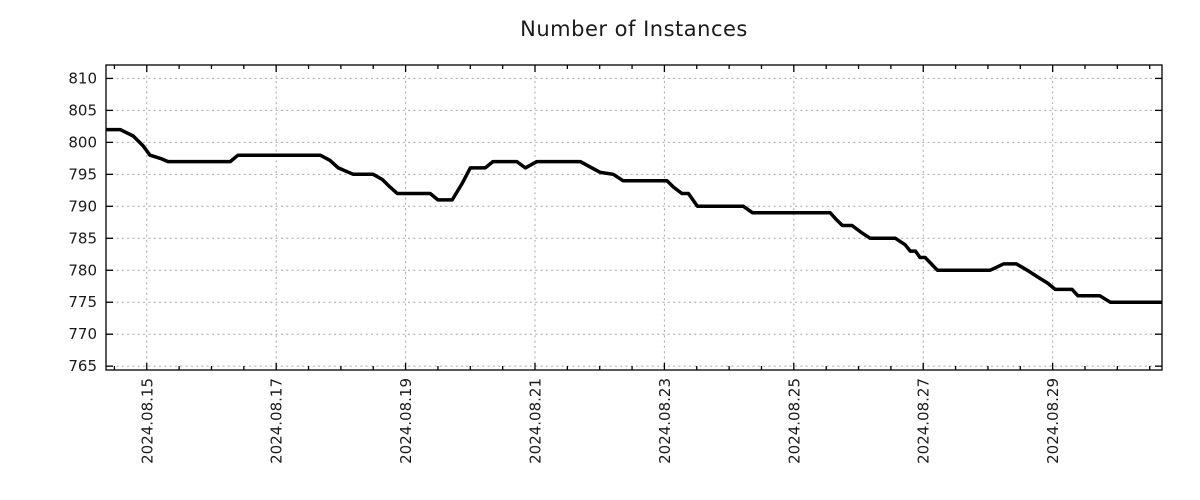  I want to click on y-tick-label: 810, so click(82, 78).